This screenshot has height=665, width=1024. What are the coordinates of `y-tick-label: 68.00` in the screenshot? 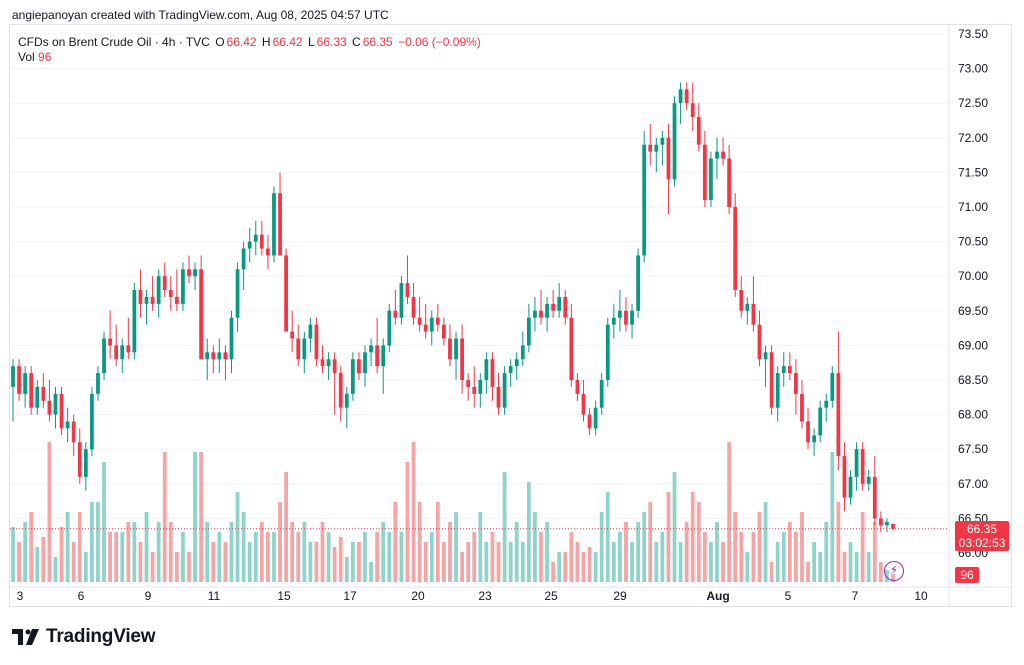 It's located at (973, 415).